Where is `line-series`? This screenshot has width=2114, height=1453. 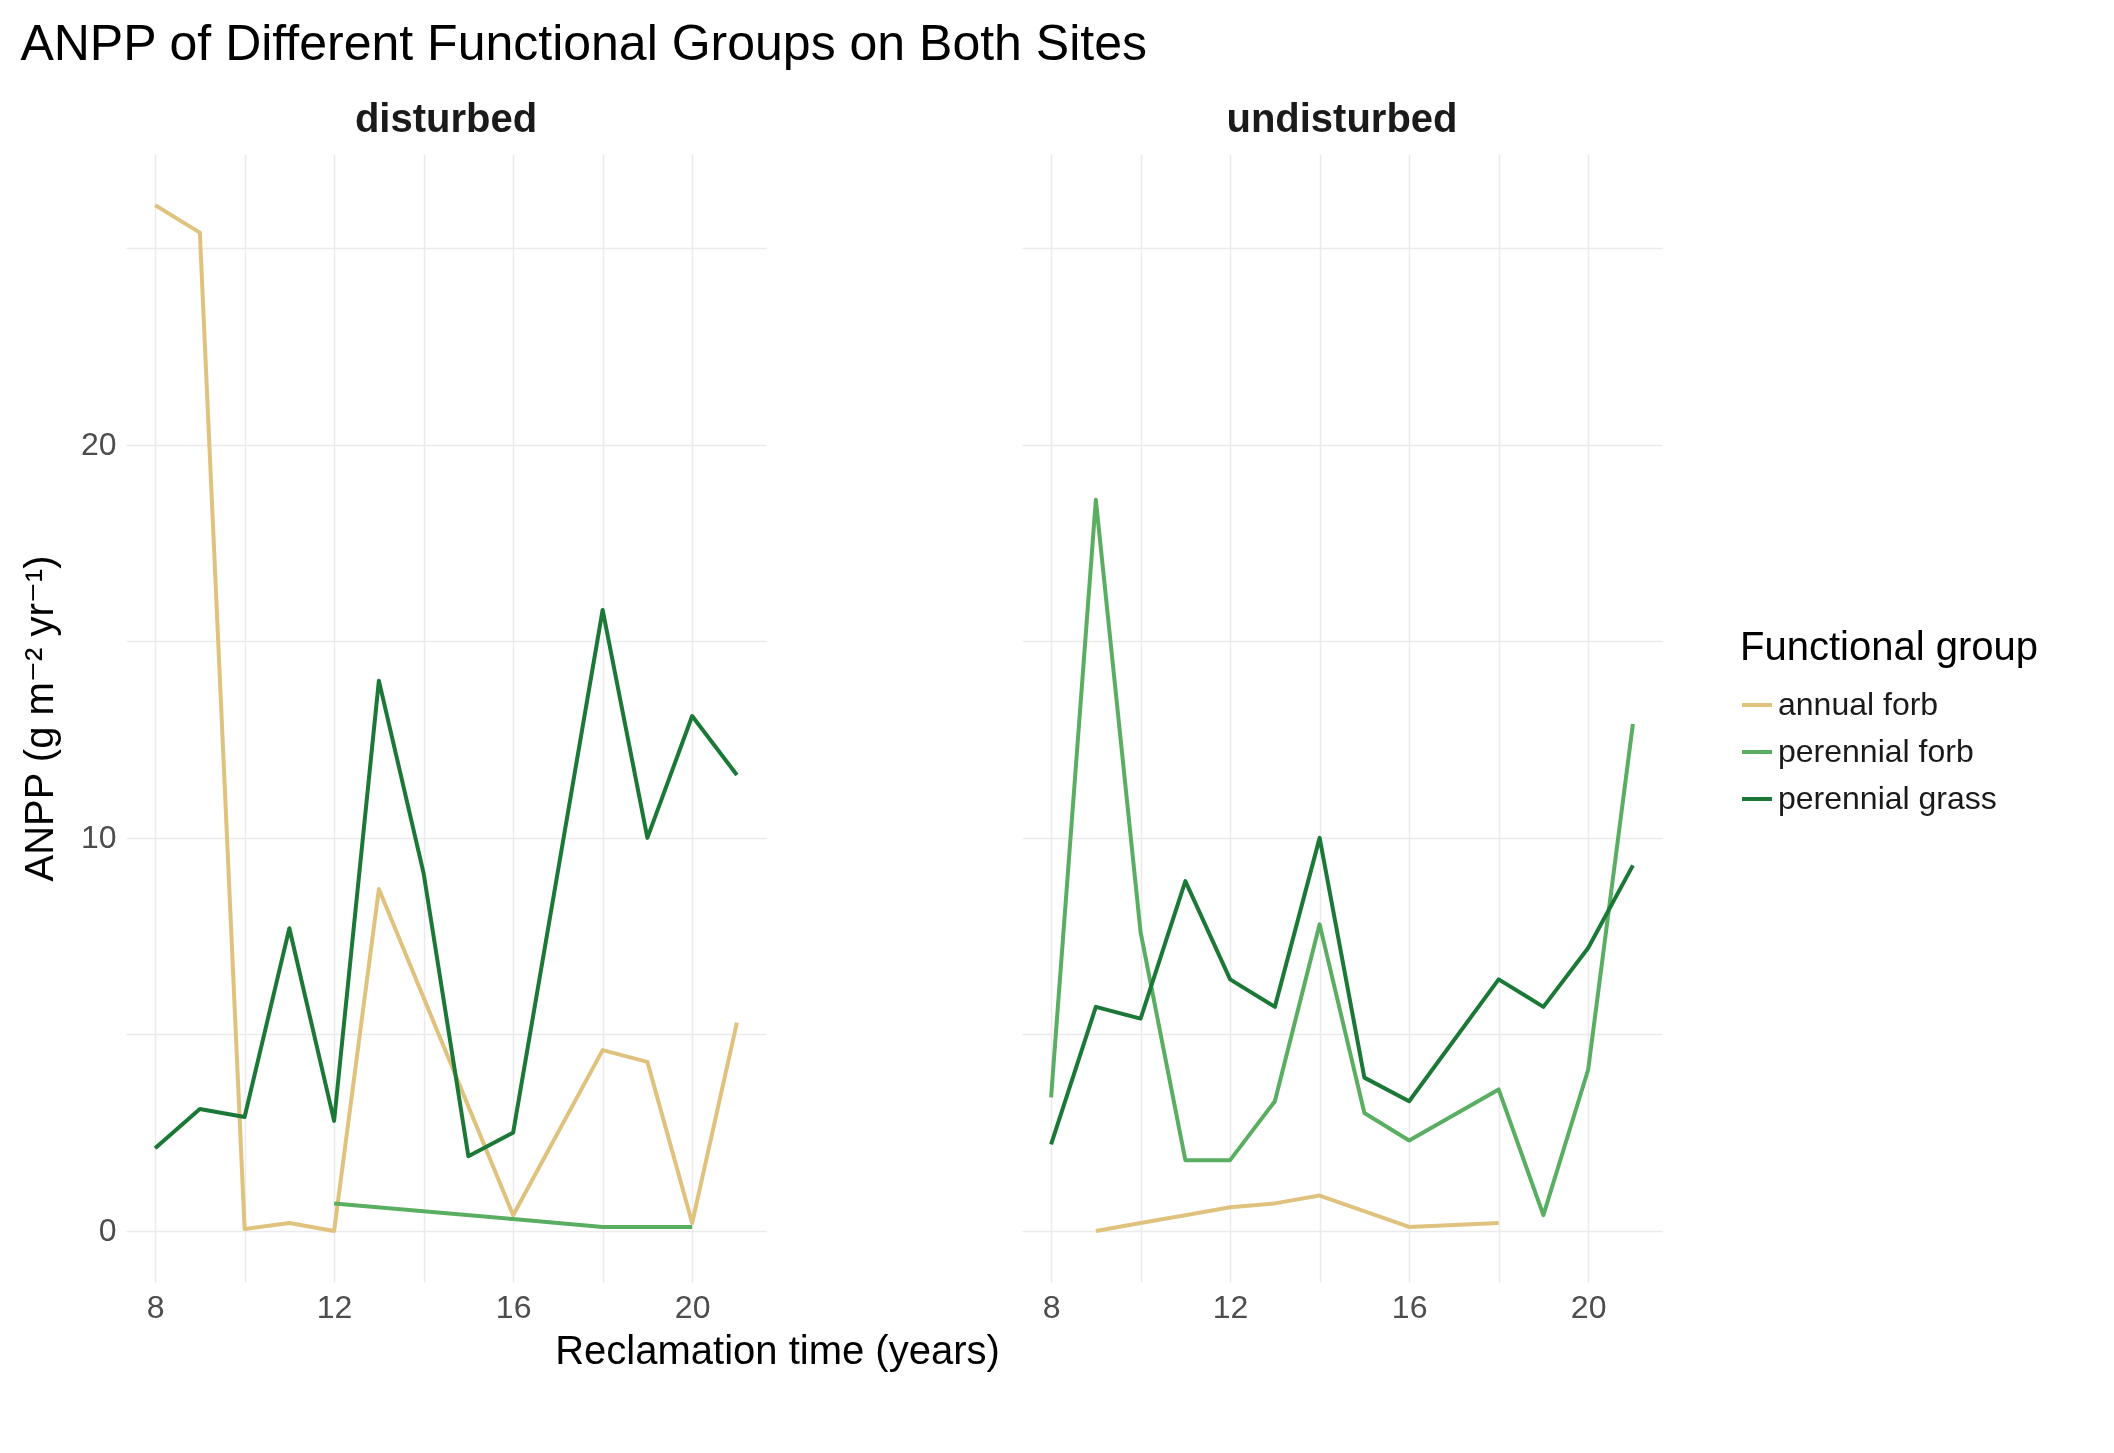 line-series is located at coordinates (446, 883).